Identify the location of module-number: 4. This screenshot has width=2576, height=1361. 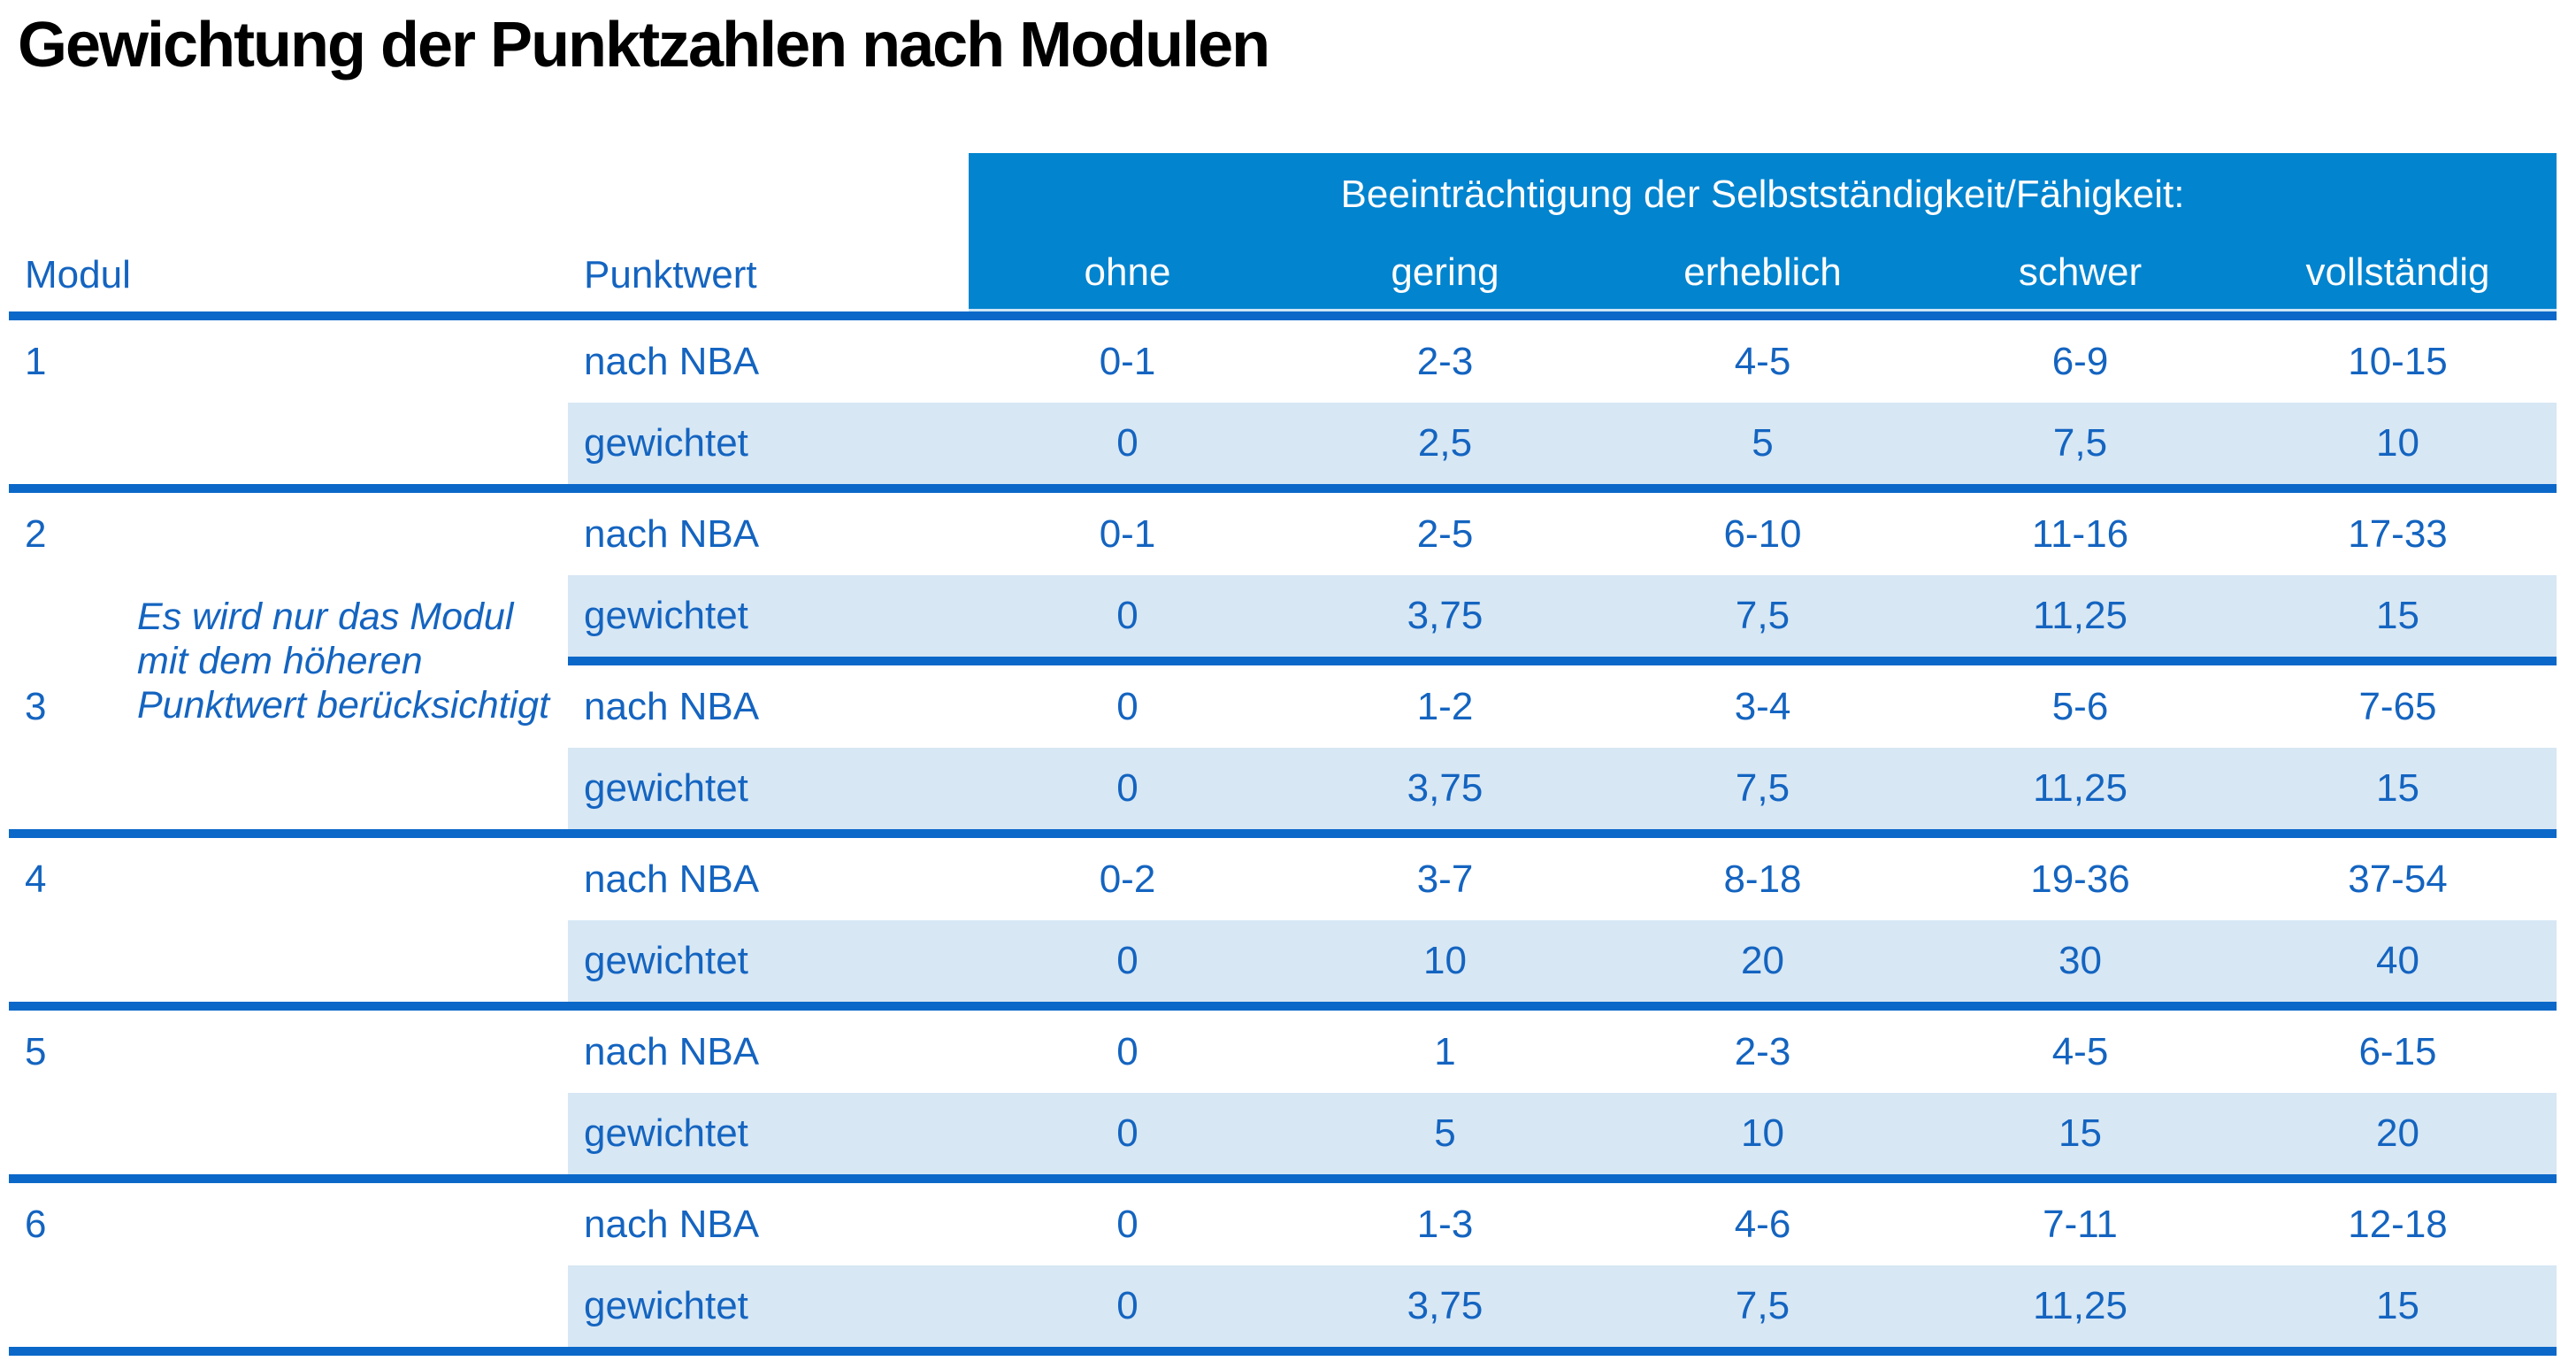
(288, 879).